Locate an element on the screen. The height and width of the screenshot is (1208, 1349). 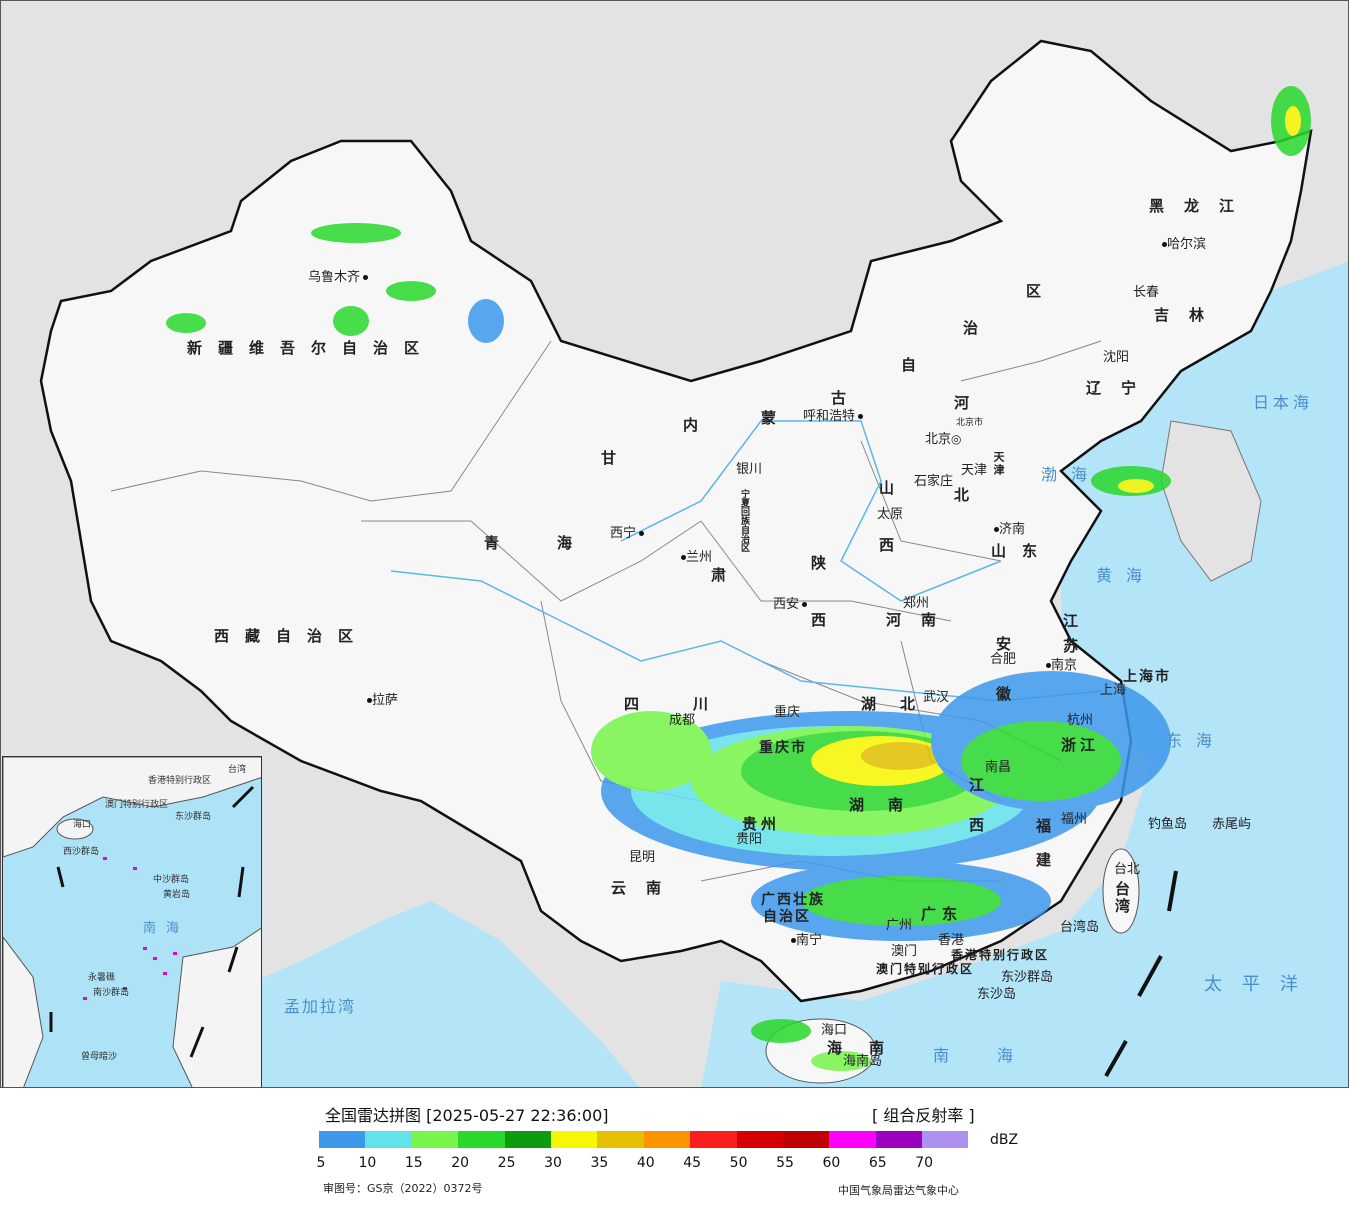
legend-tick-label: 45 is located at coordinates (692, 1163).